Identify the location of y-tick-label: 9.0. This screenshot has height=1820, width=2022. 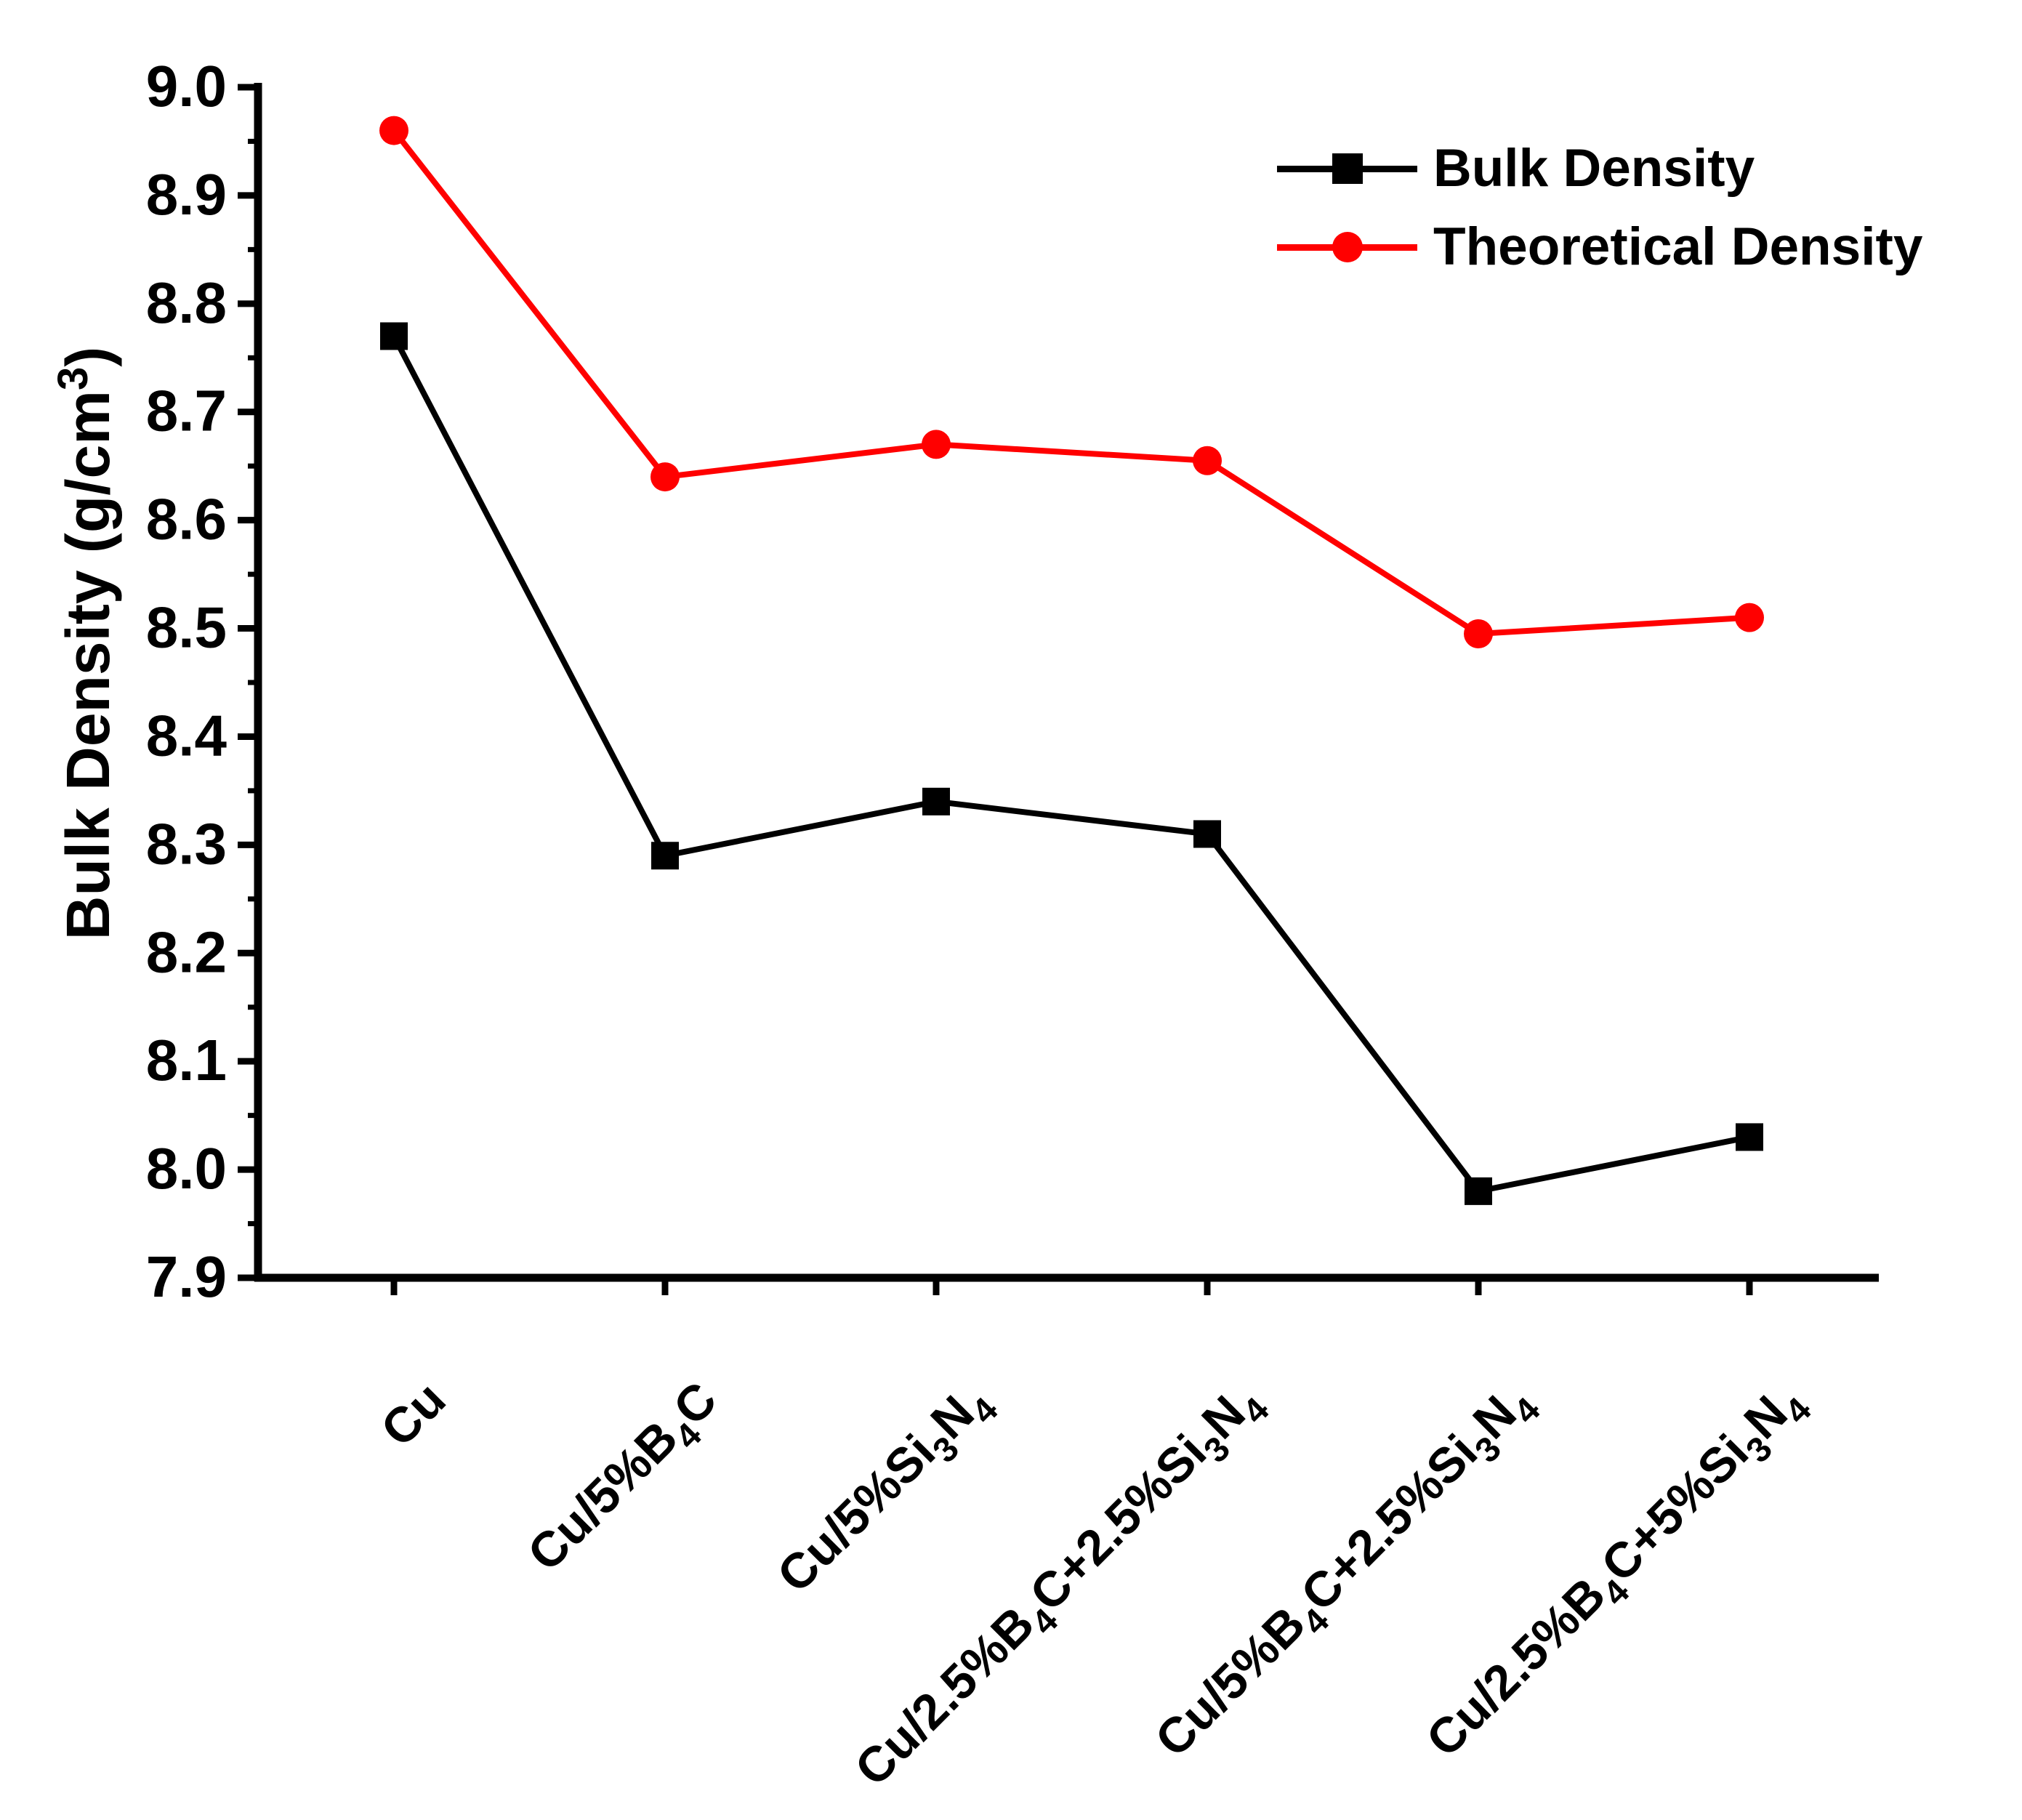
(186, 86).